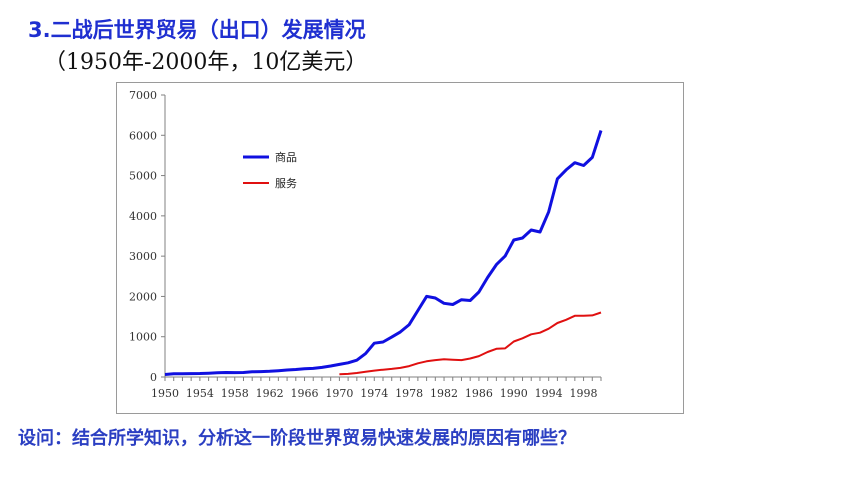  I want to click on y-tick-label: 2000, so click(143, 296).